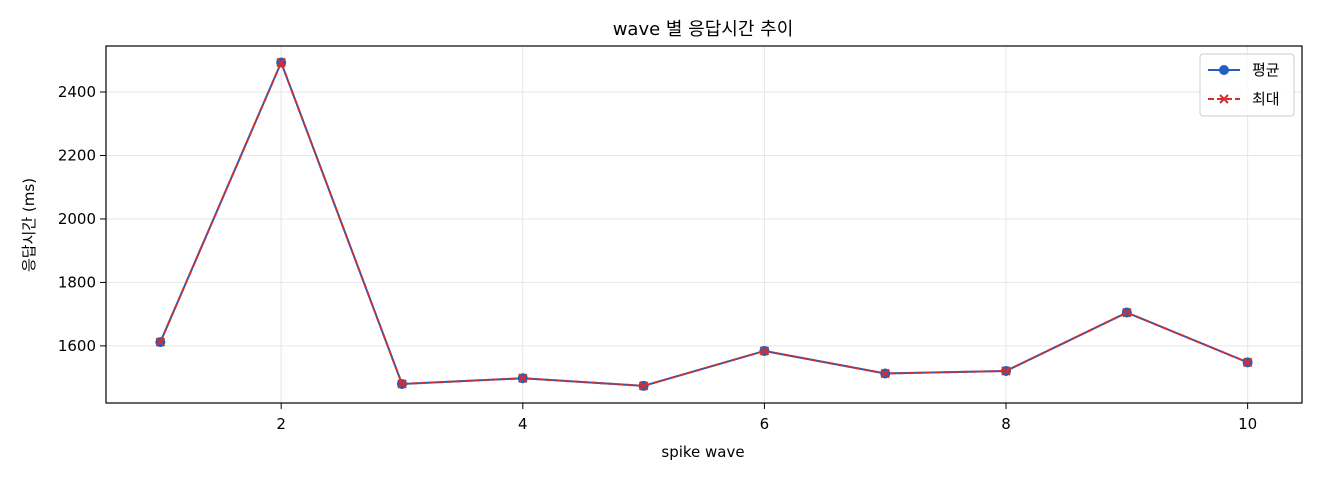 Image resolution: width=1320 pixels, height=480 pixels. What do you see at coordinates (765, 424) in the screenshot?
I see `x-tick-label: 6` at bounding box center [765, 424].